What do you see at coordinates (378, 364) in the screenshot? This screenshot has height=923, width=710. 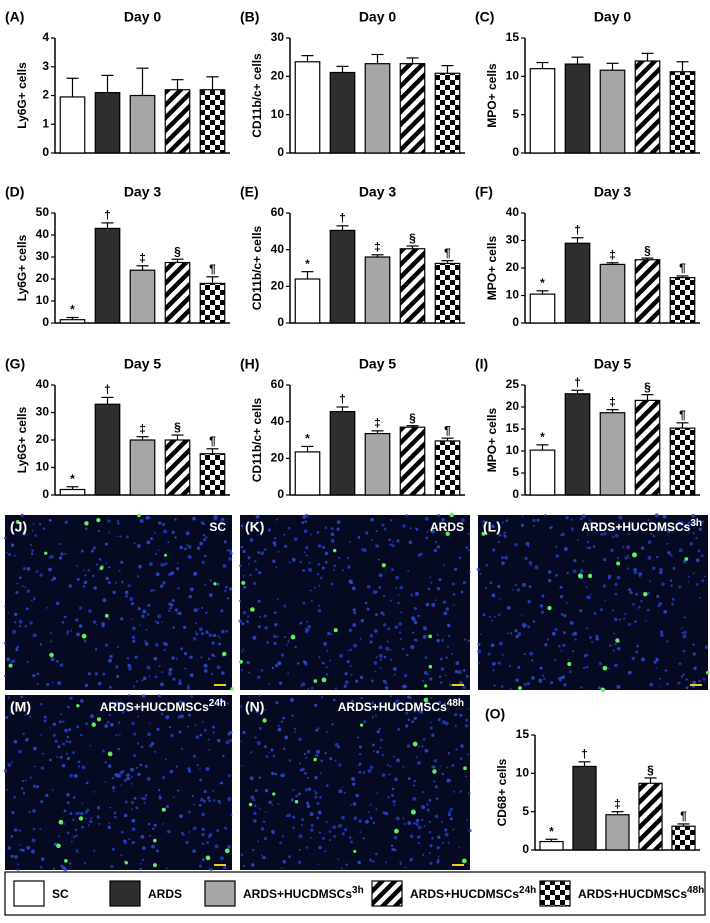 I see `chart-title: Day 5` at bounding box center [378, 364].